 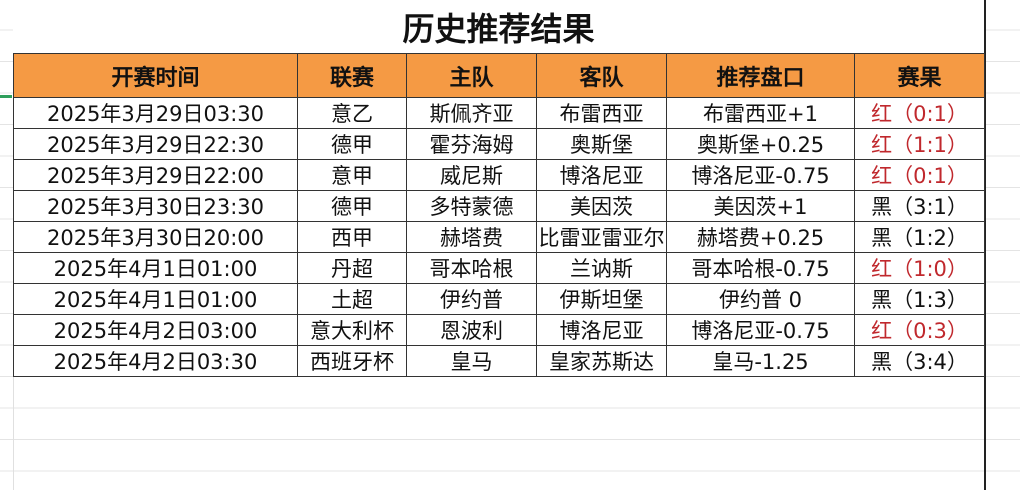 I want to click on header-time: 开赛时间, so click(x=155, y=75).